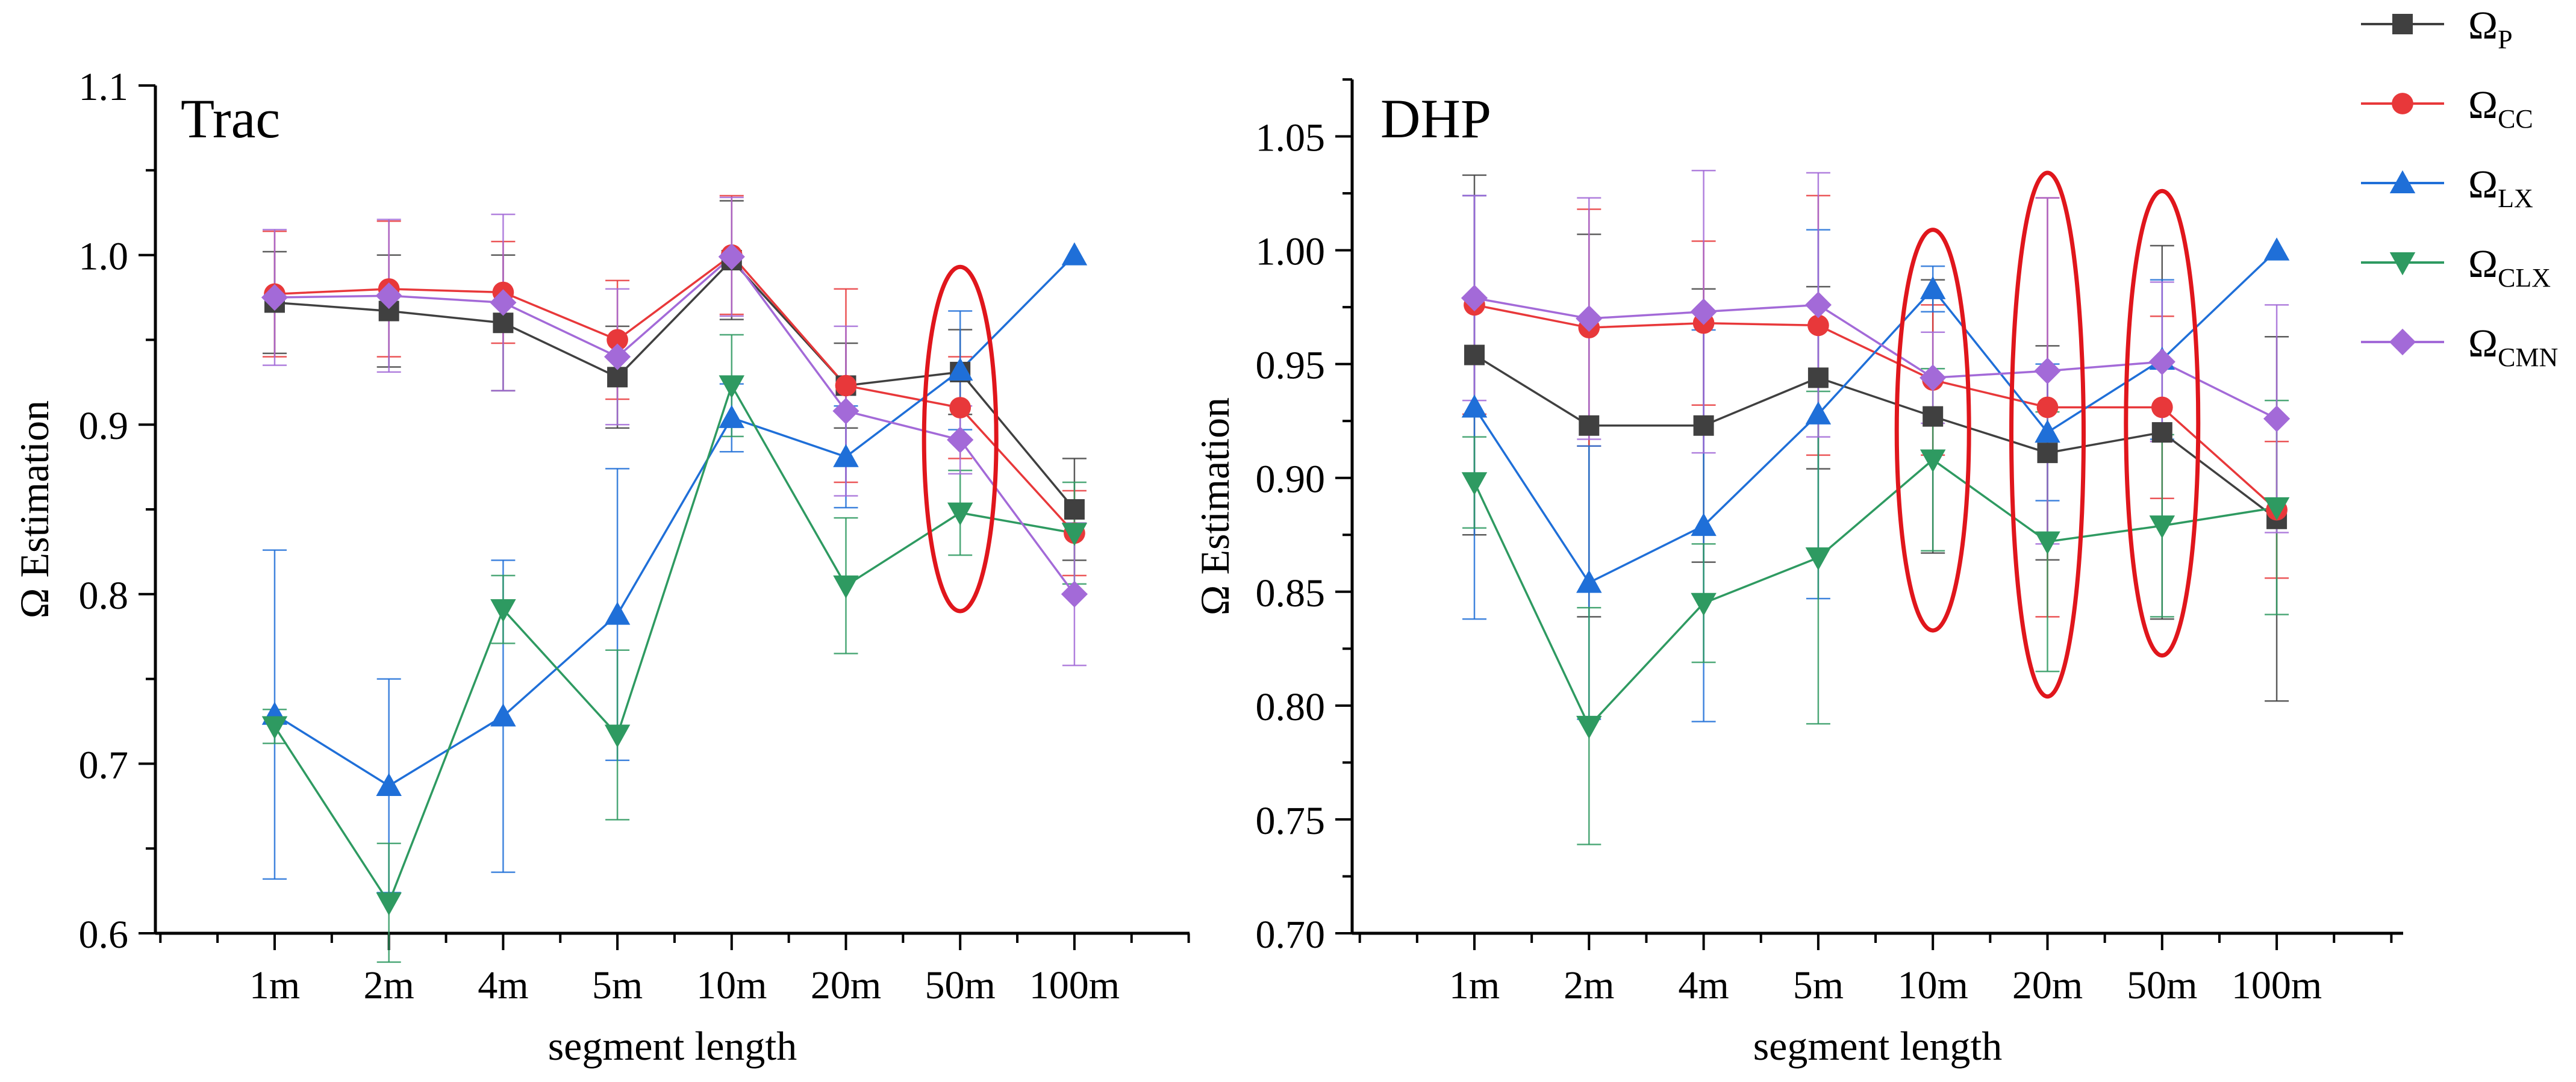 The height and width of the screenshot is (1082, 2576). I want to click on y-tick-label: 0.70, so click(1291, 935).